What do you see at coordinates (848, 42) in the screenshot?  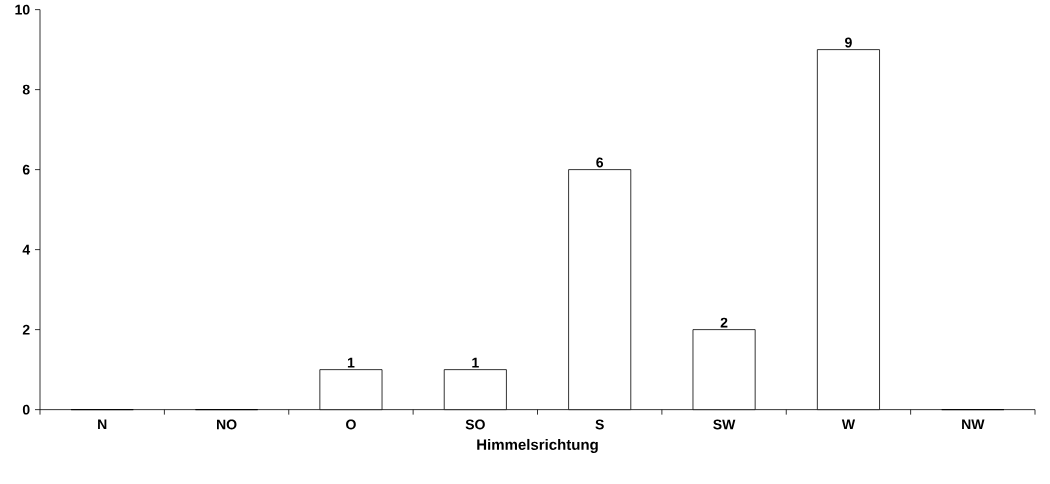 I see `data-label: 9` at bounding box center [848, 42].